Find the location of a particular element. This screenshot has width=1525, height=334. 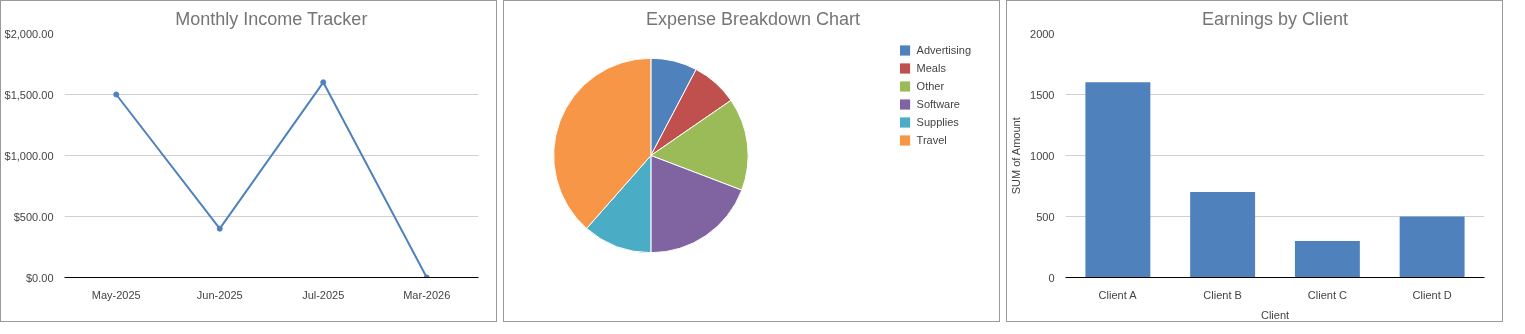

chart-title: Monthly Income Tracker is located at coordinates (271, 18).